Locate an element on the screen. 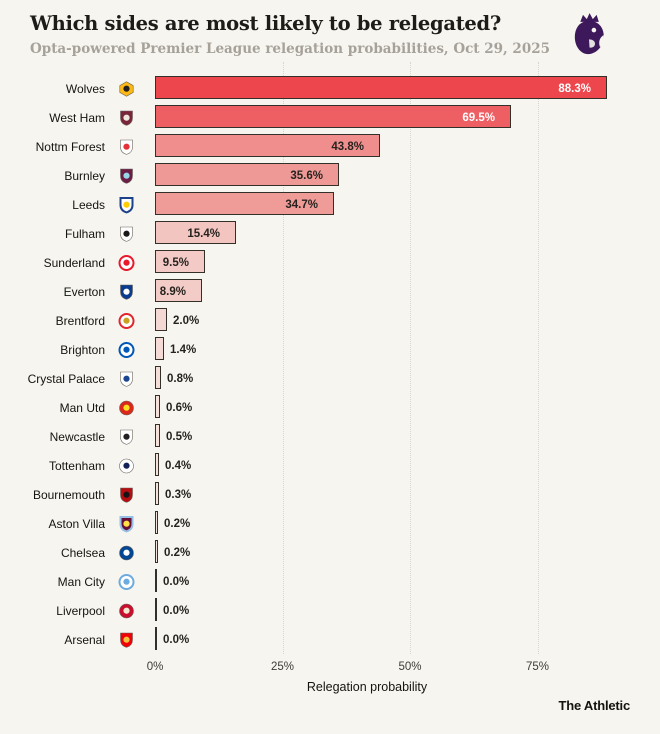  probability-value: 43.8% is located at coordinates (347, 146).